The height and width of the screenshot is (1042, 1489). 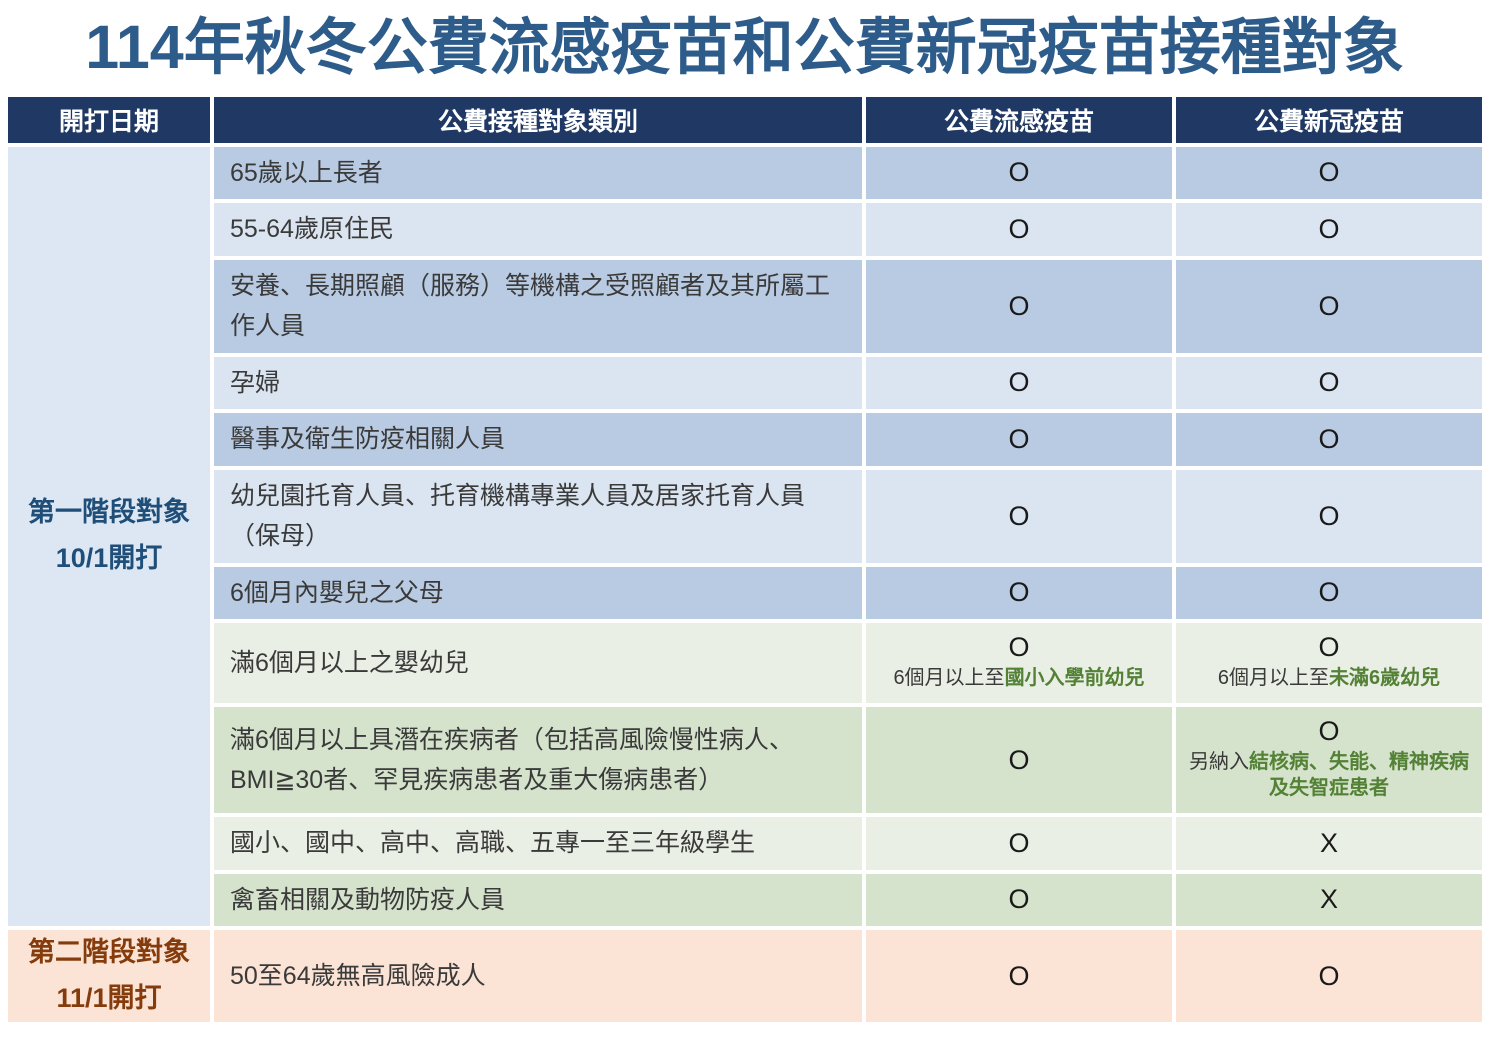 What do you see at coordinates (1074, 677) in the screenshot?
I see `note-highlight: 國小入學前幼兒` at bounding box center [1074, 677].